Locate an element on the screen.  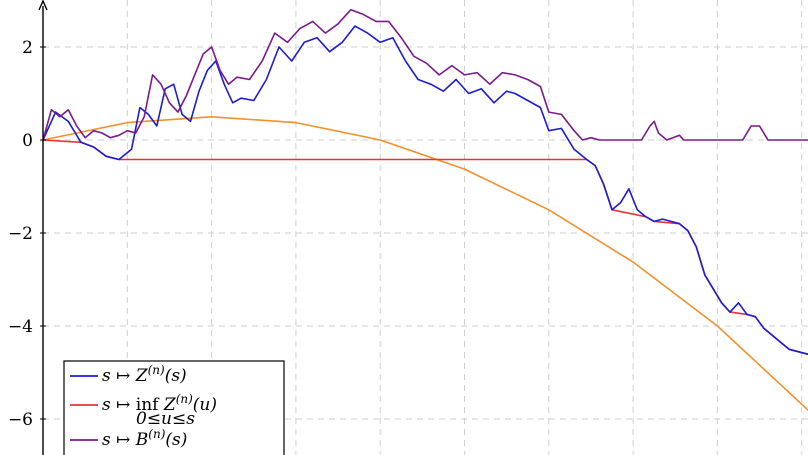
y-tick-label: 2 is located at coordinates (27, 48).